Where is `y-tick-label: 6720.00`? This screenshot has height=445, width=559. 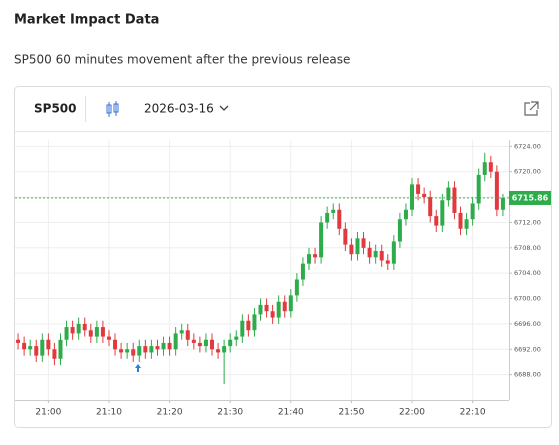
y-tick-label: 6720.00 is located at coordinates (527, 172).